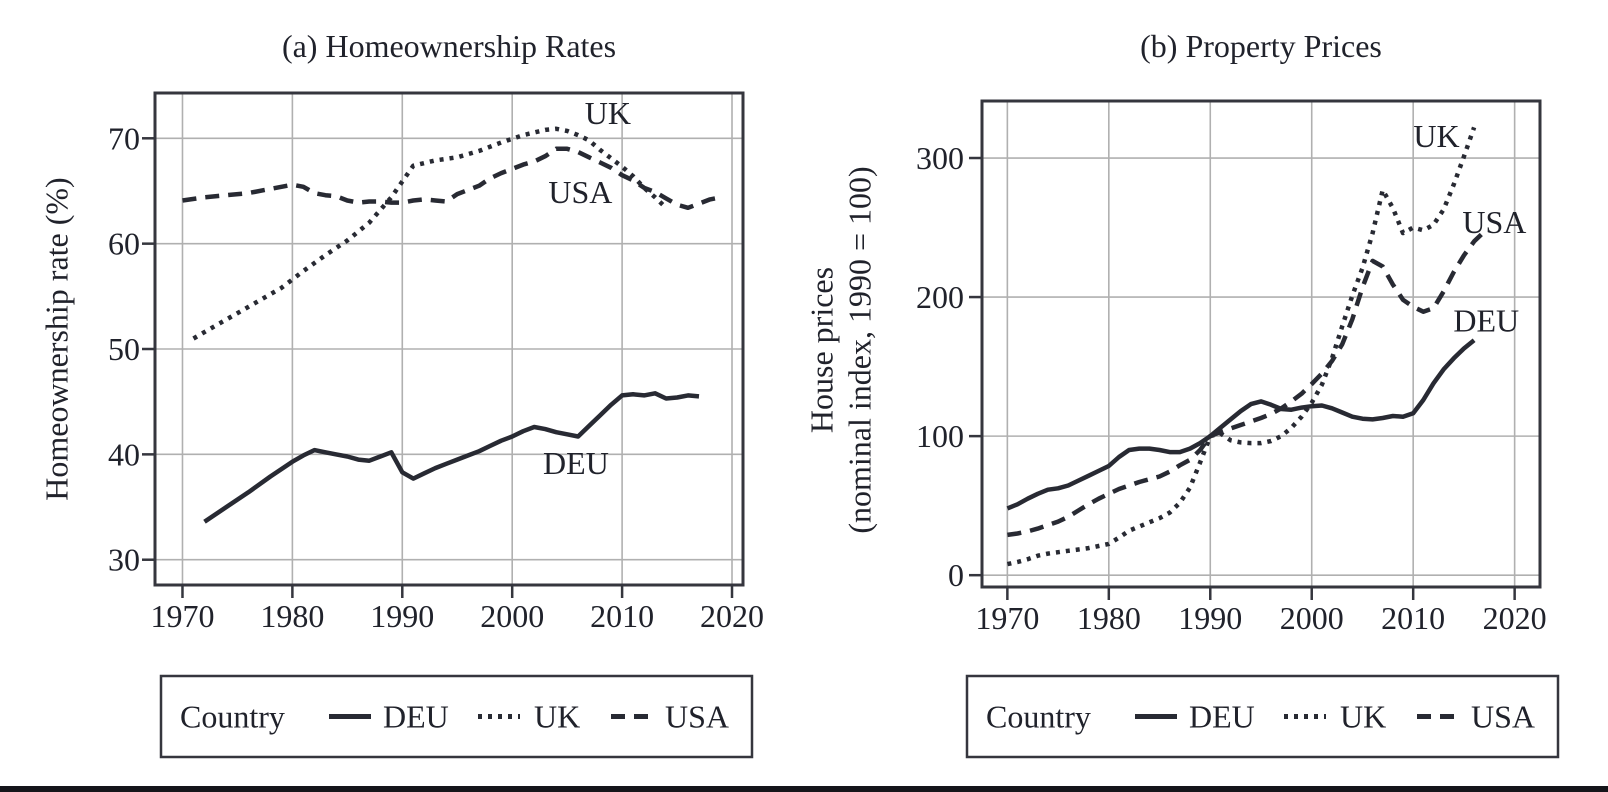  I want to click on y-tick-label-300: 300, so click(940, 158).